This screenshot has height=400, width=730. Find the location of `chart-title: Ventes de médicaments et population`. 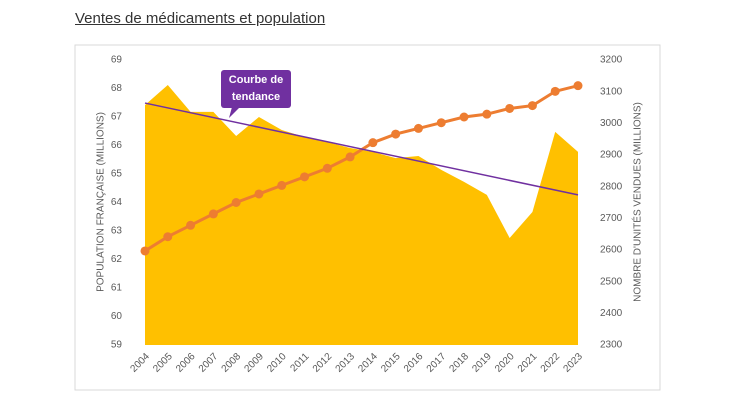

chart-title: Ventes de médicaments et population is located at coordinates (200, 18).